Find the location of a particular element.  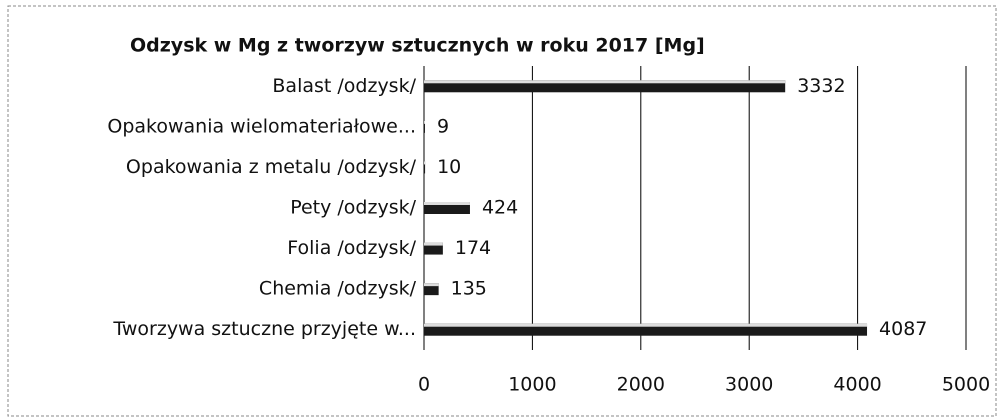

y-tick-label: Opakowania z metalu /odzysk/ is located at coordinates (271, 167).